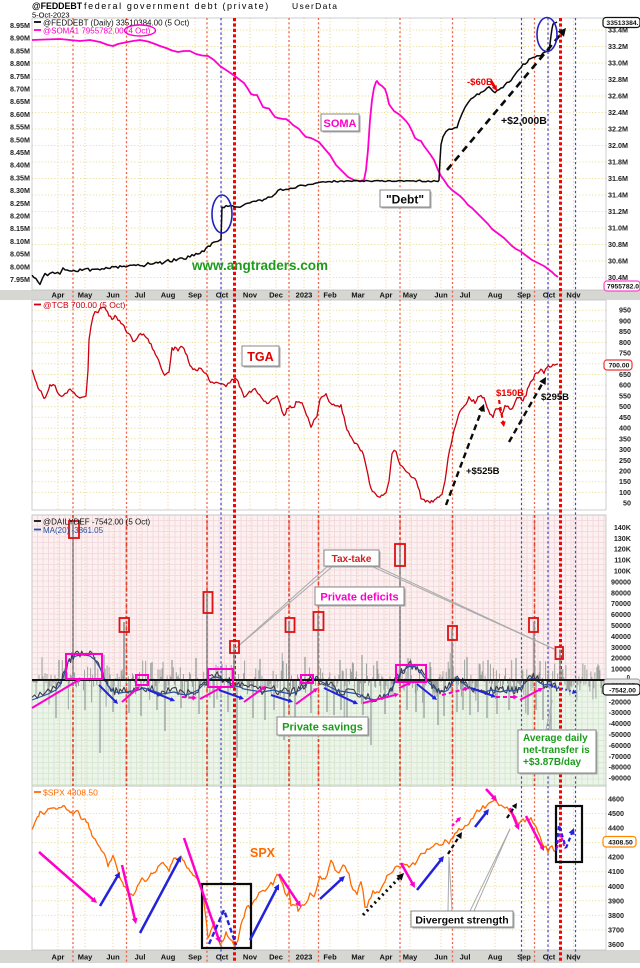  I want to click on svg-text: 8.35M, so click(20, 177).